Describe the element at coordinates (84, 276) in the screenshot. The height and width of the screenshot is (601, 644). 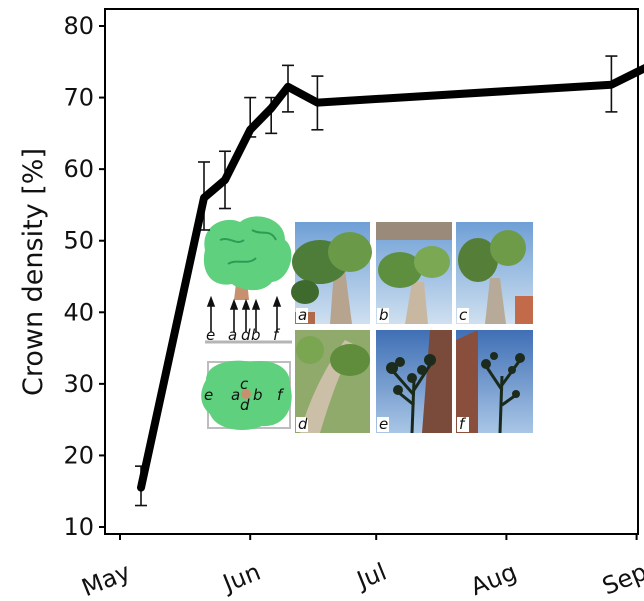
I see `y-axis: 10 20 30 40 50 60 70 80` at that location.